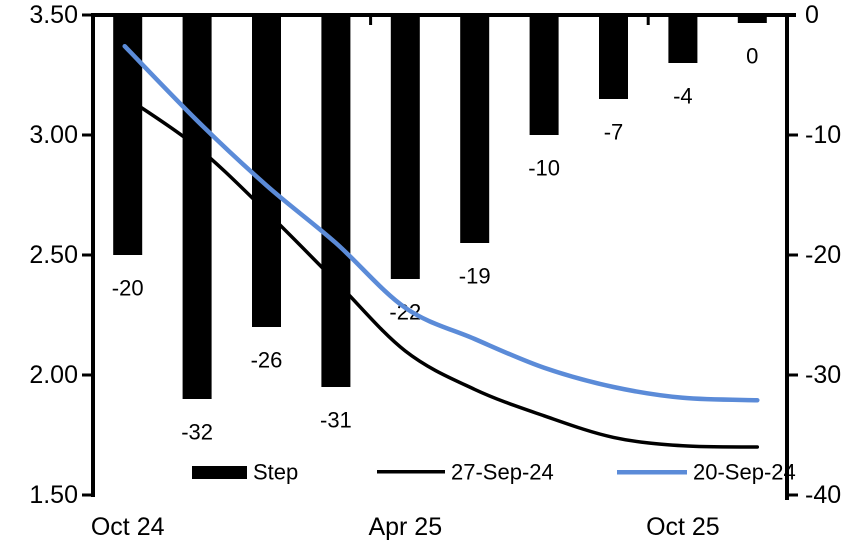 This screenshot has width=852, height=551. What do you see at coordinates (502, 472) in the screenshot?
I see `legend-label: 27-Sep-24` at bounding box center [502, 472].